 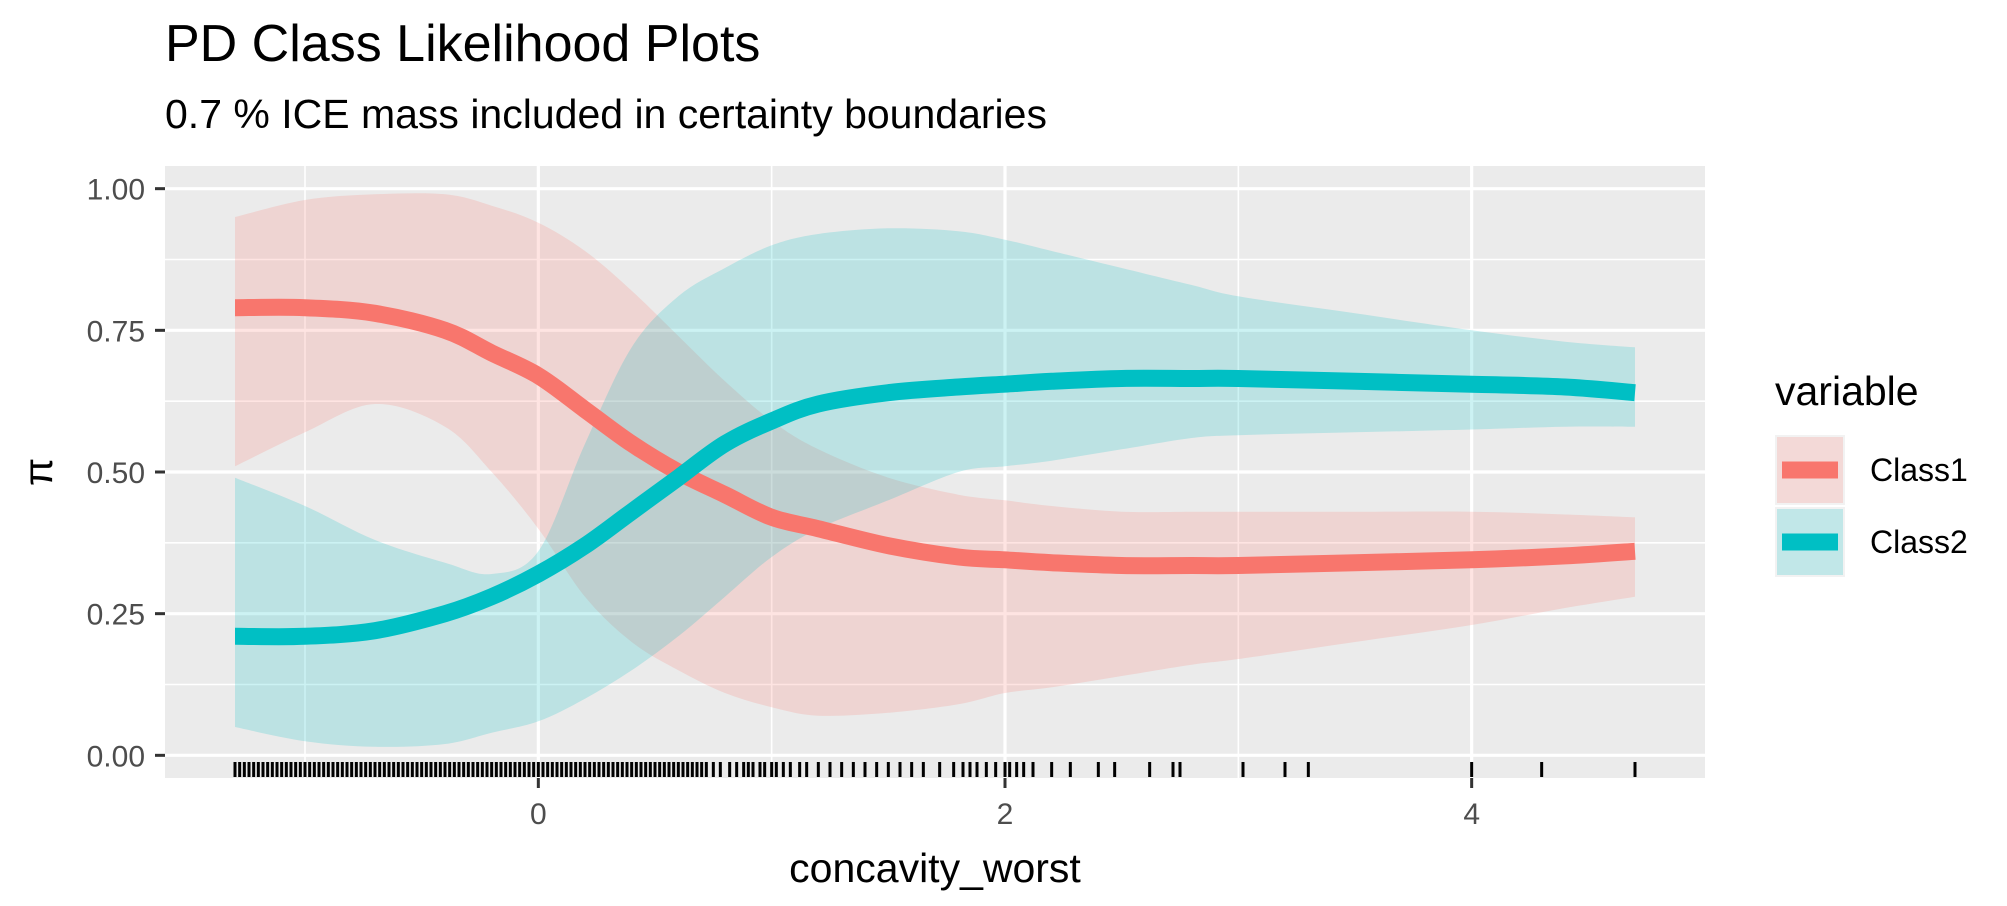 I want to click on legend-title: variable, so click(x=1847, y=391).